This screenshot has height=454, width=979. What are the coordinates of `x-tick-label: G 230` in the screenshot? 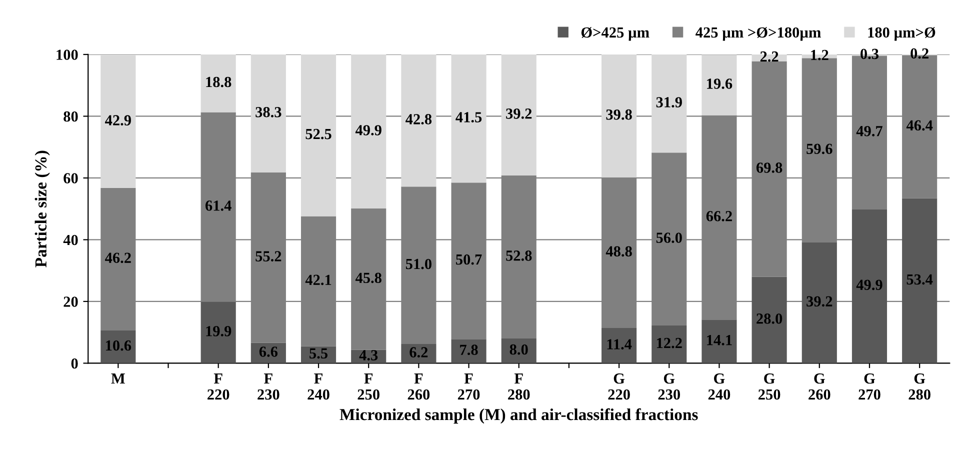 It's located at (669, 386).